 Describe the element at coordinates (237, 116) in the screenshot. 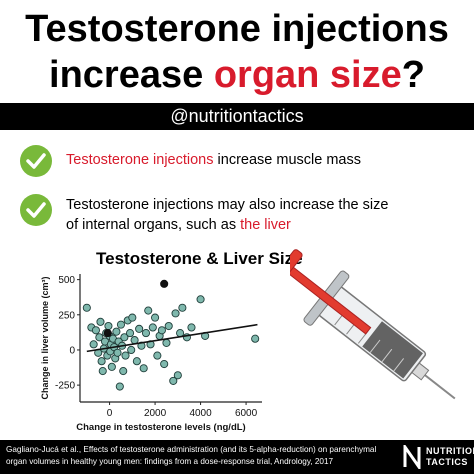

I see `handle-banner: @nutritiontactics` at that location.